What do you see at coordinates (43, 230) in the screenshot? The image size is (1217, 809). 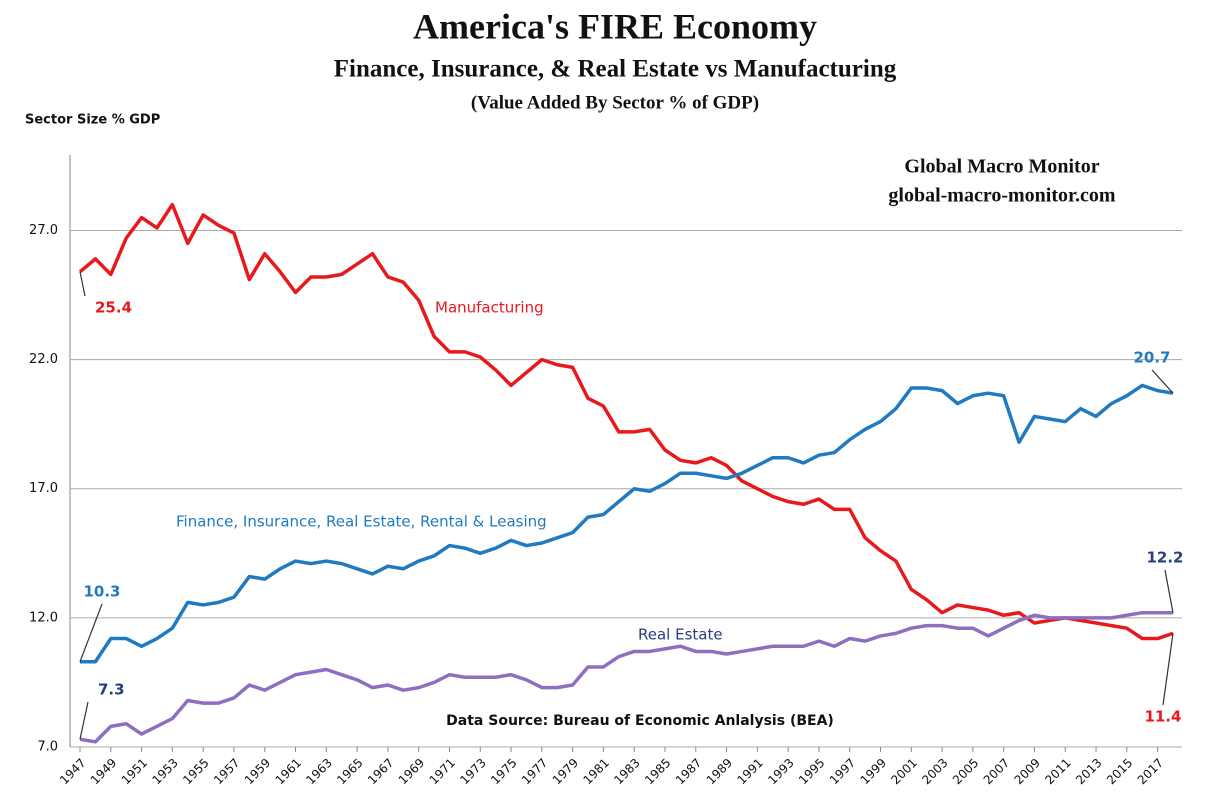 I see `y-tick-label: 27.0` at bounding box center [43, 230].